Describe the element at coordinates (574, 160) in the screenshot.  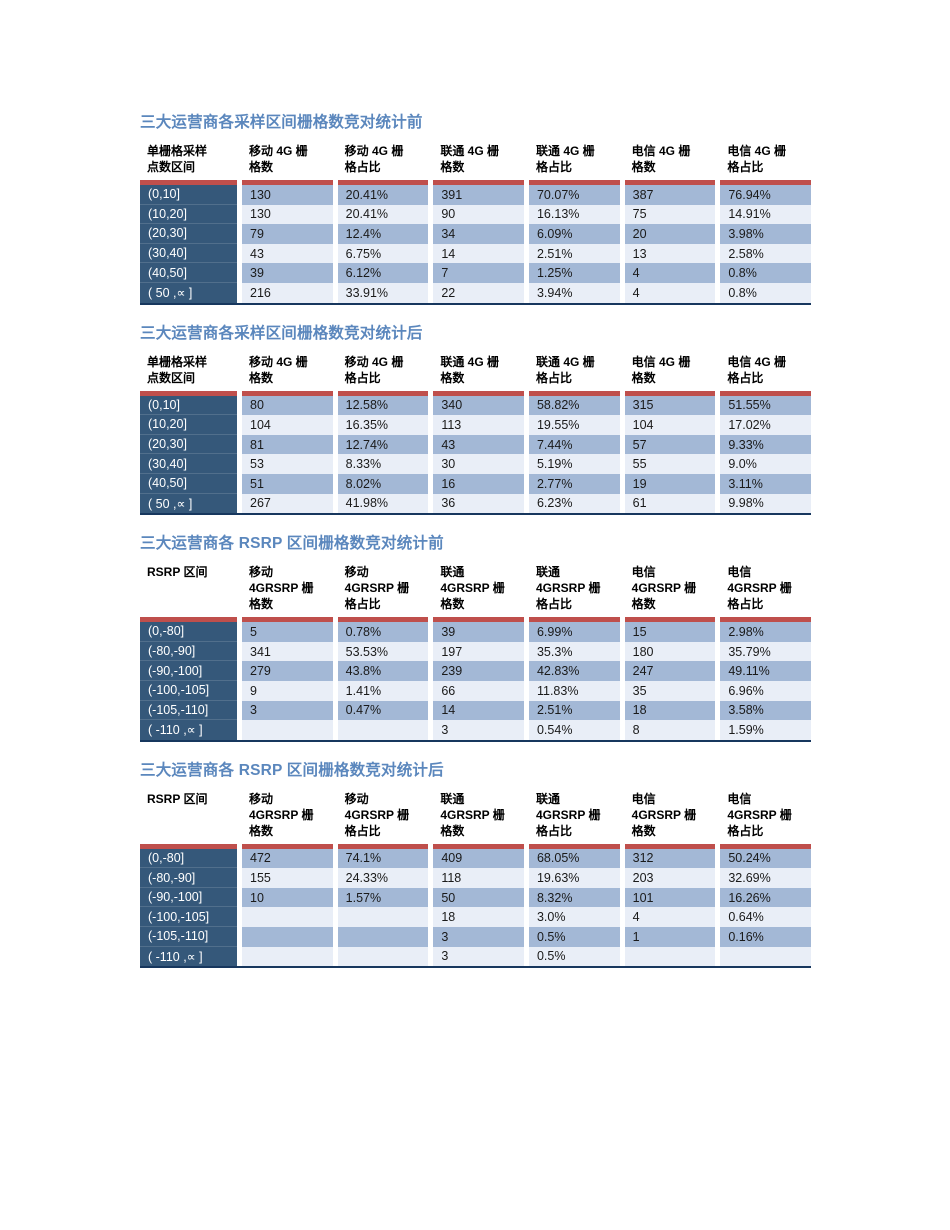
I see `column-header: 联通 4G 栅 格占比` at that location.